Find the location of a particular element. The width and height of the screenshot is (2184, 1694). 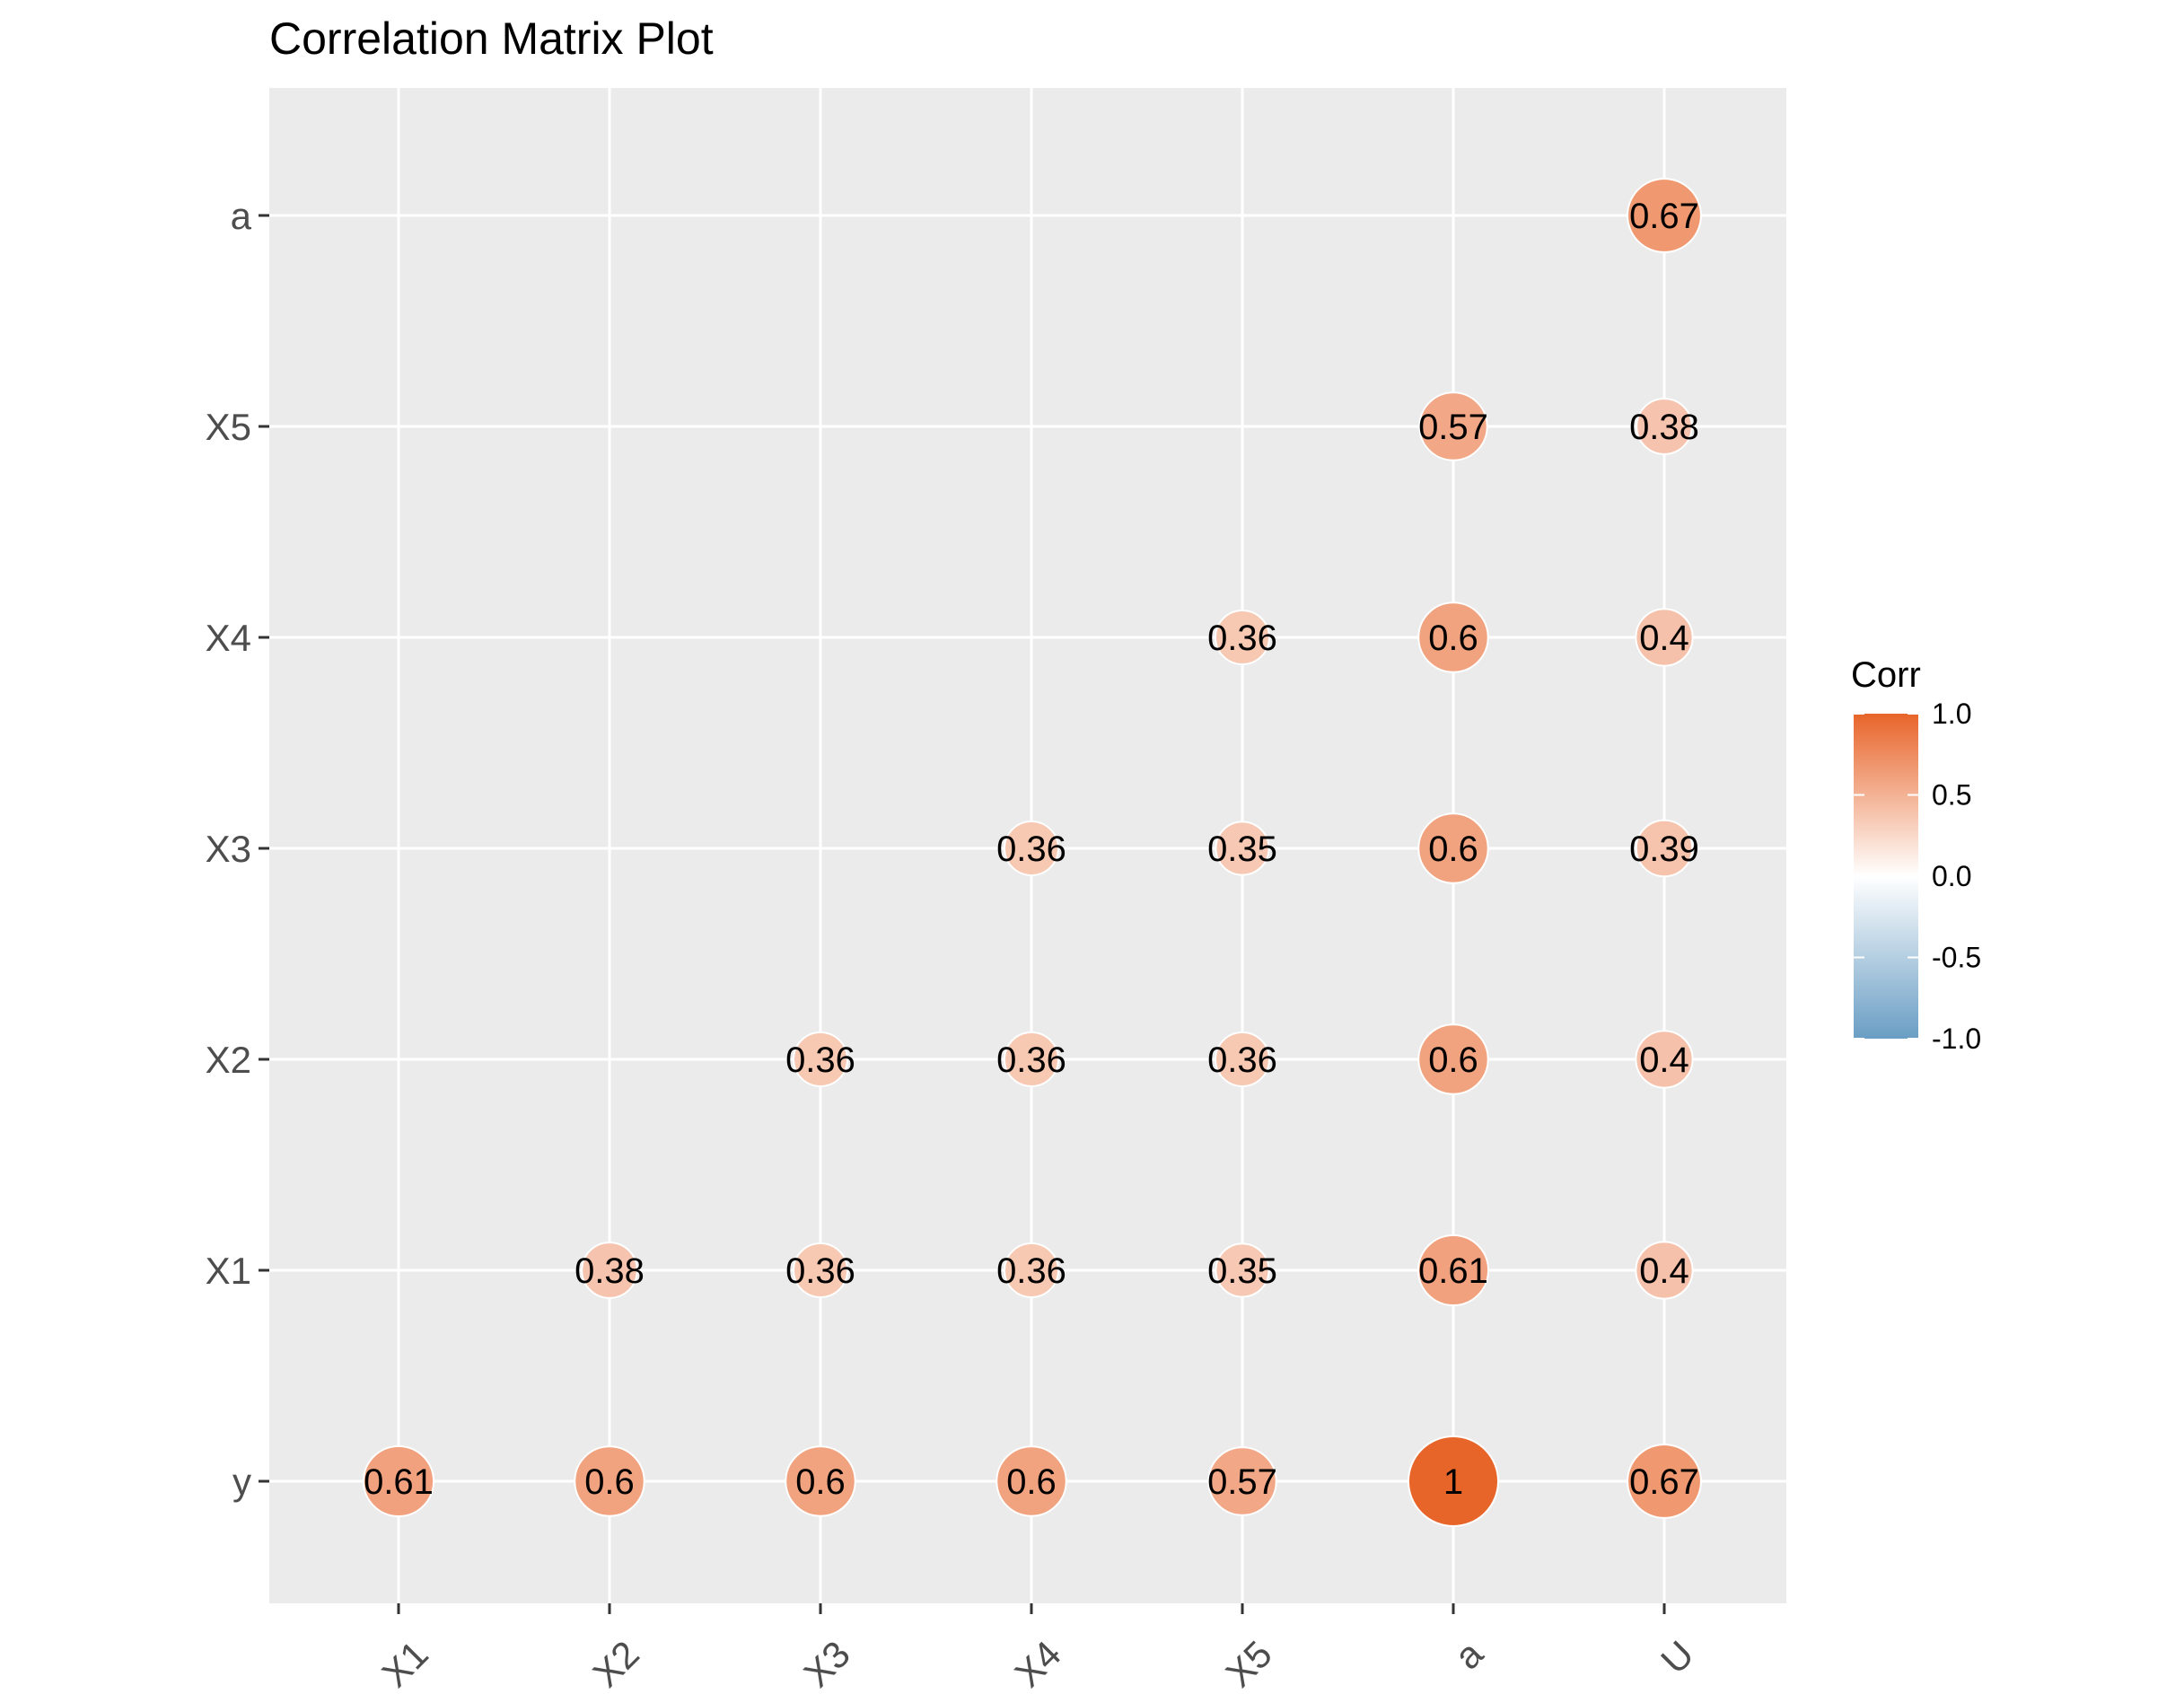

corr-label-y-X1: 0.61 is located at coordinates (399, 1482).